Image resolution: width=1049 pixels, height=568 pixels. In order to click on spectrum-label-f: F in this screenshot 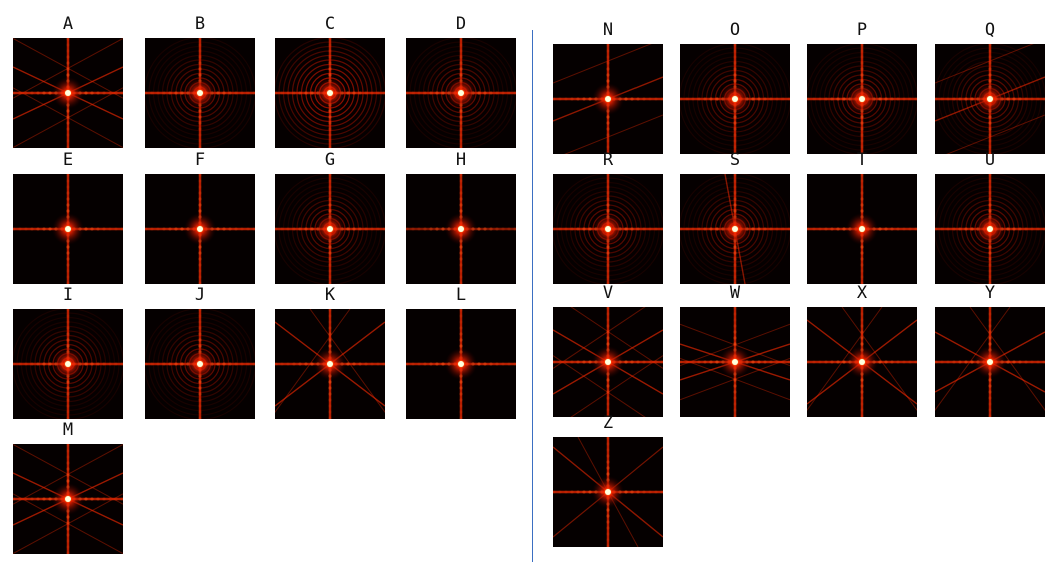, I will do `click(200, 160)`.